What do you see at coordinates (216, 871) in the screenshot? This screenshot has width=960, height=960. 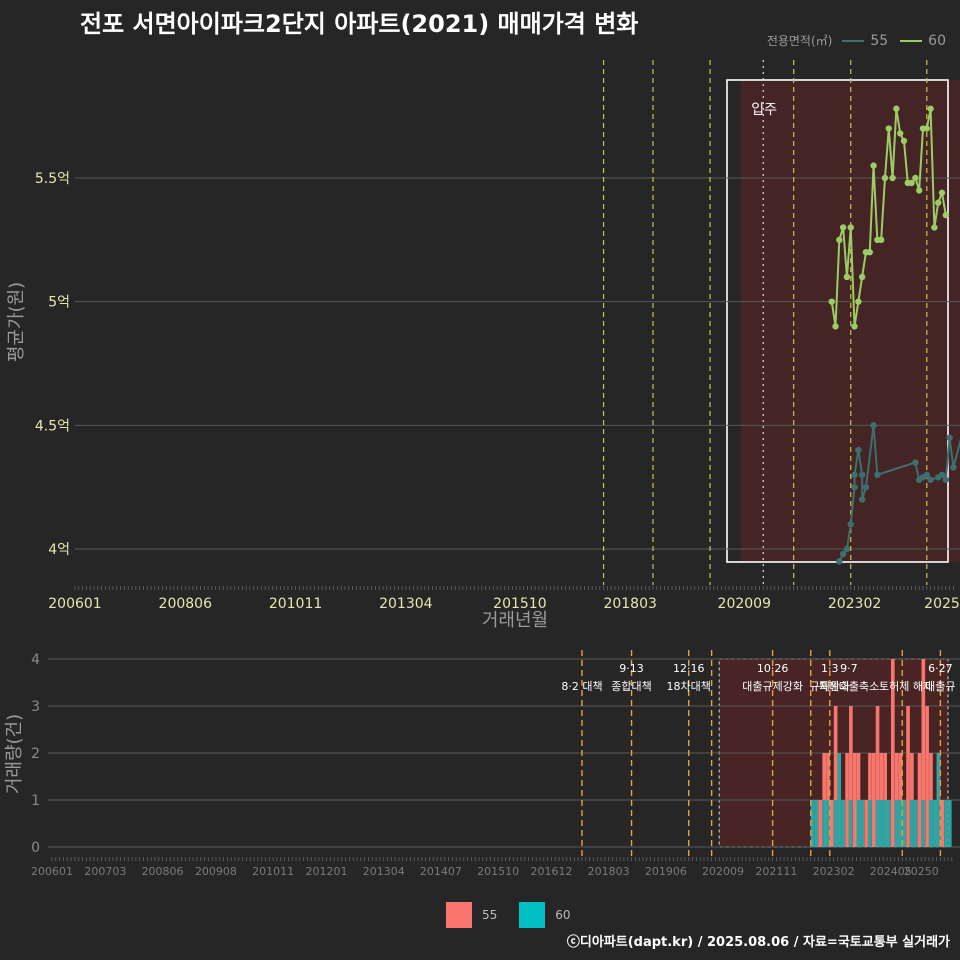 I see `volume-x-tick-label: 200908` at bounding box center [216, 871].